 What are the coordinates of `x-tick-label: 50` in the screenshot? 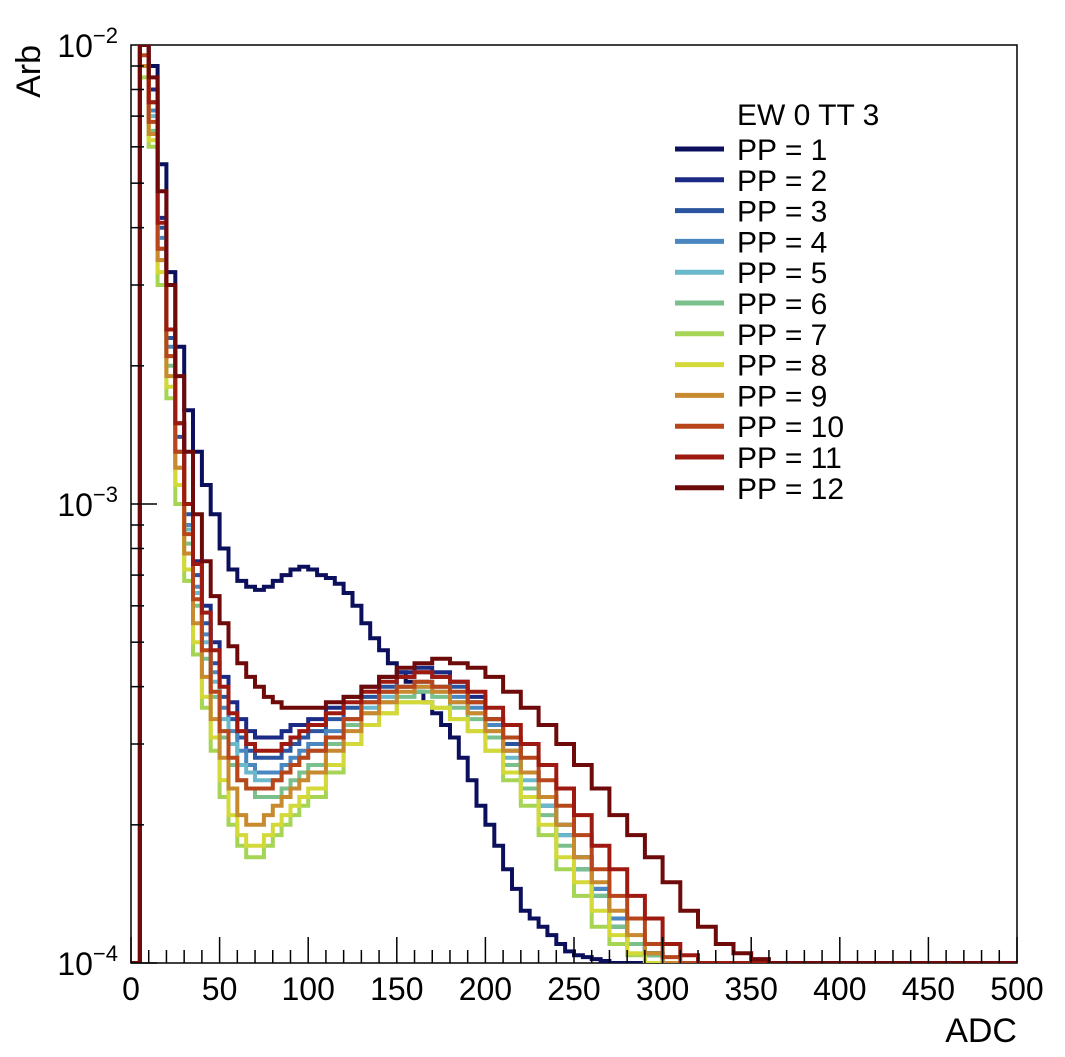 It's located at (220, 989).